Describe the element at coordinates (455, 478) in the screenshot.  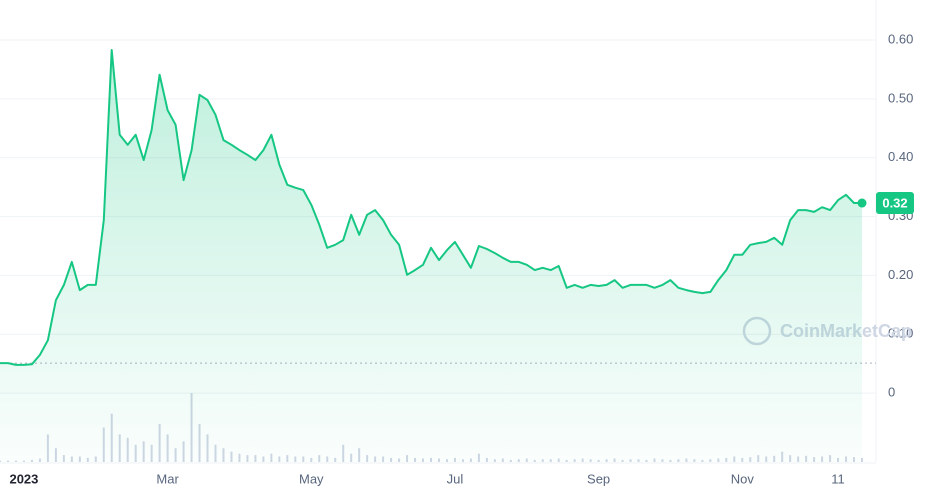
I see `x-tick-label: Jul` at that location.